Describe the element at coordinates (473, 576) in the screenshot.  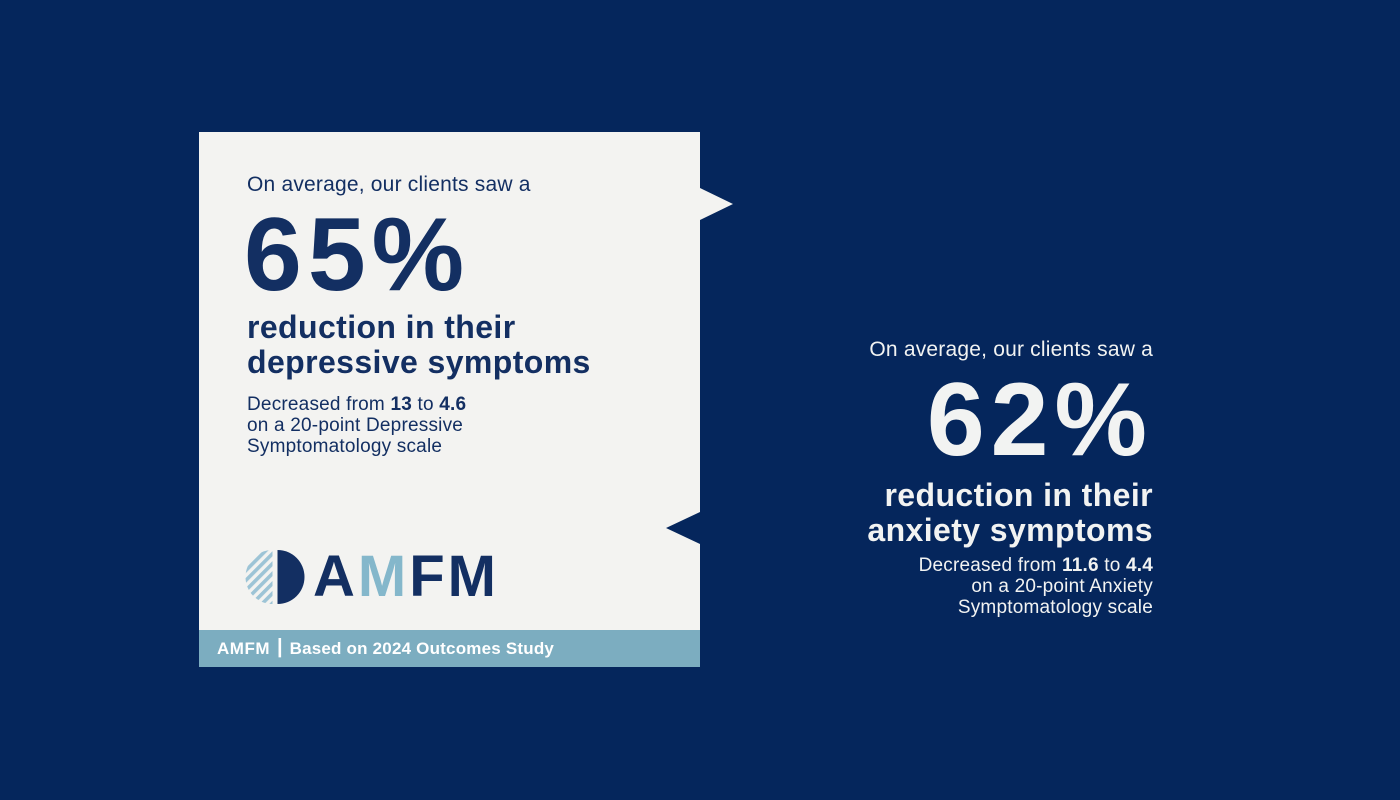
I see `logo-letter-m2: M` at that location.